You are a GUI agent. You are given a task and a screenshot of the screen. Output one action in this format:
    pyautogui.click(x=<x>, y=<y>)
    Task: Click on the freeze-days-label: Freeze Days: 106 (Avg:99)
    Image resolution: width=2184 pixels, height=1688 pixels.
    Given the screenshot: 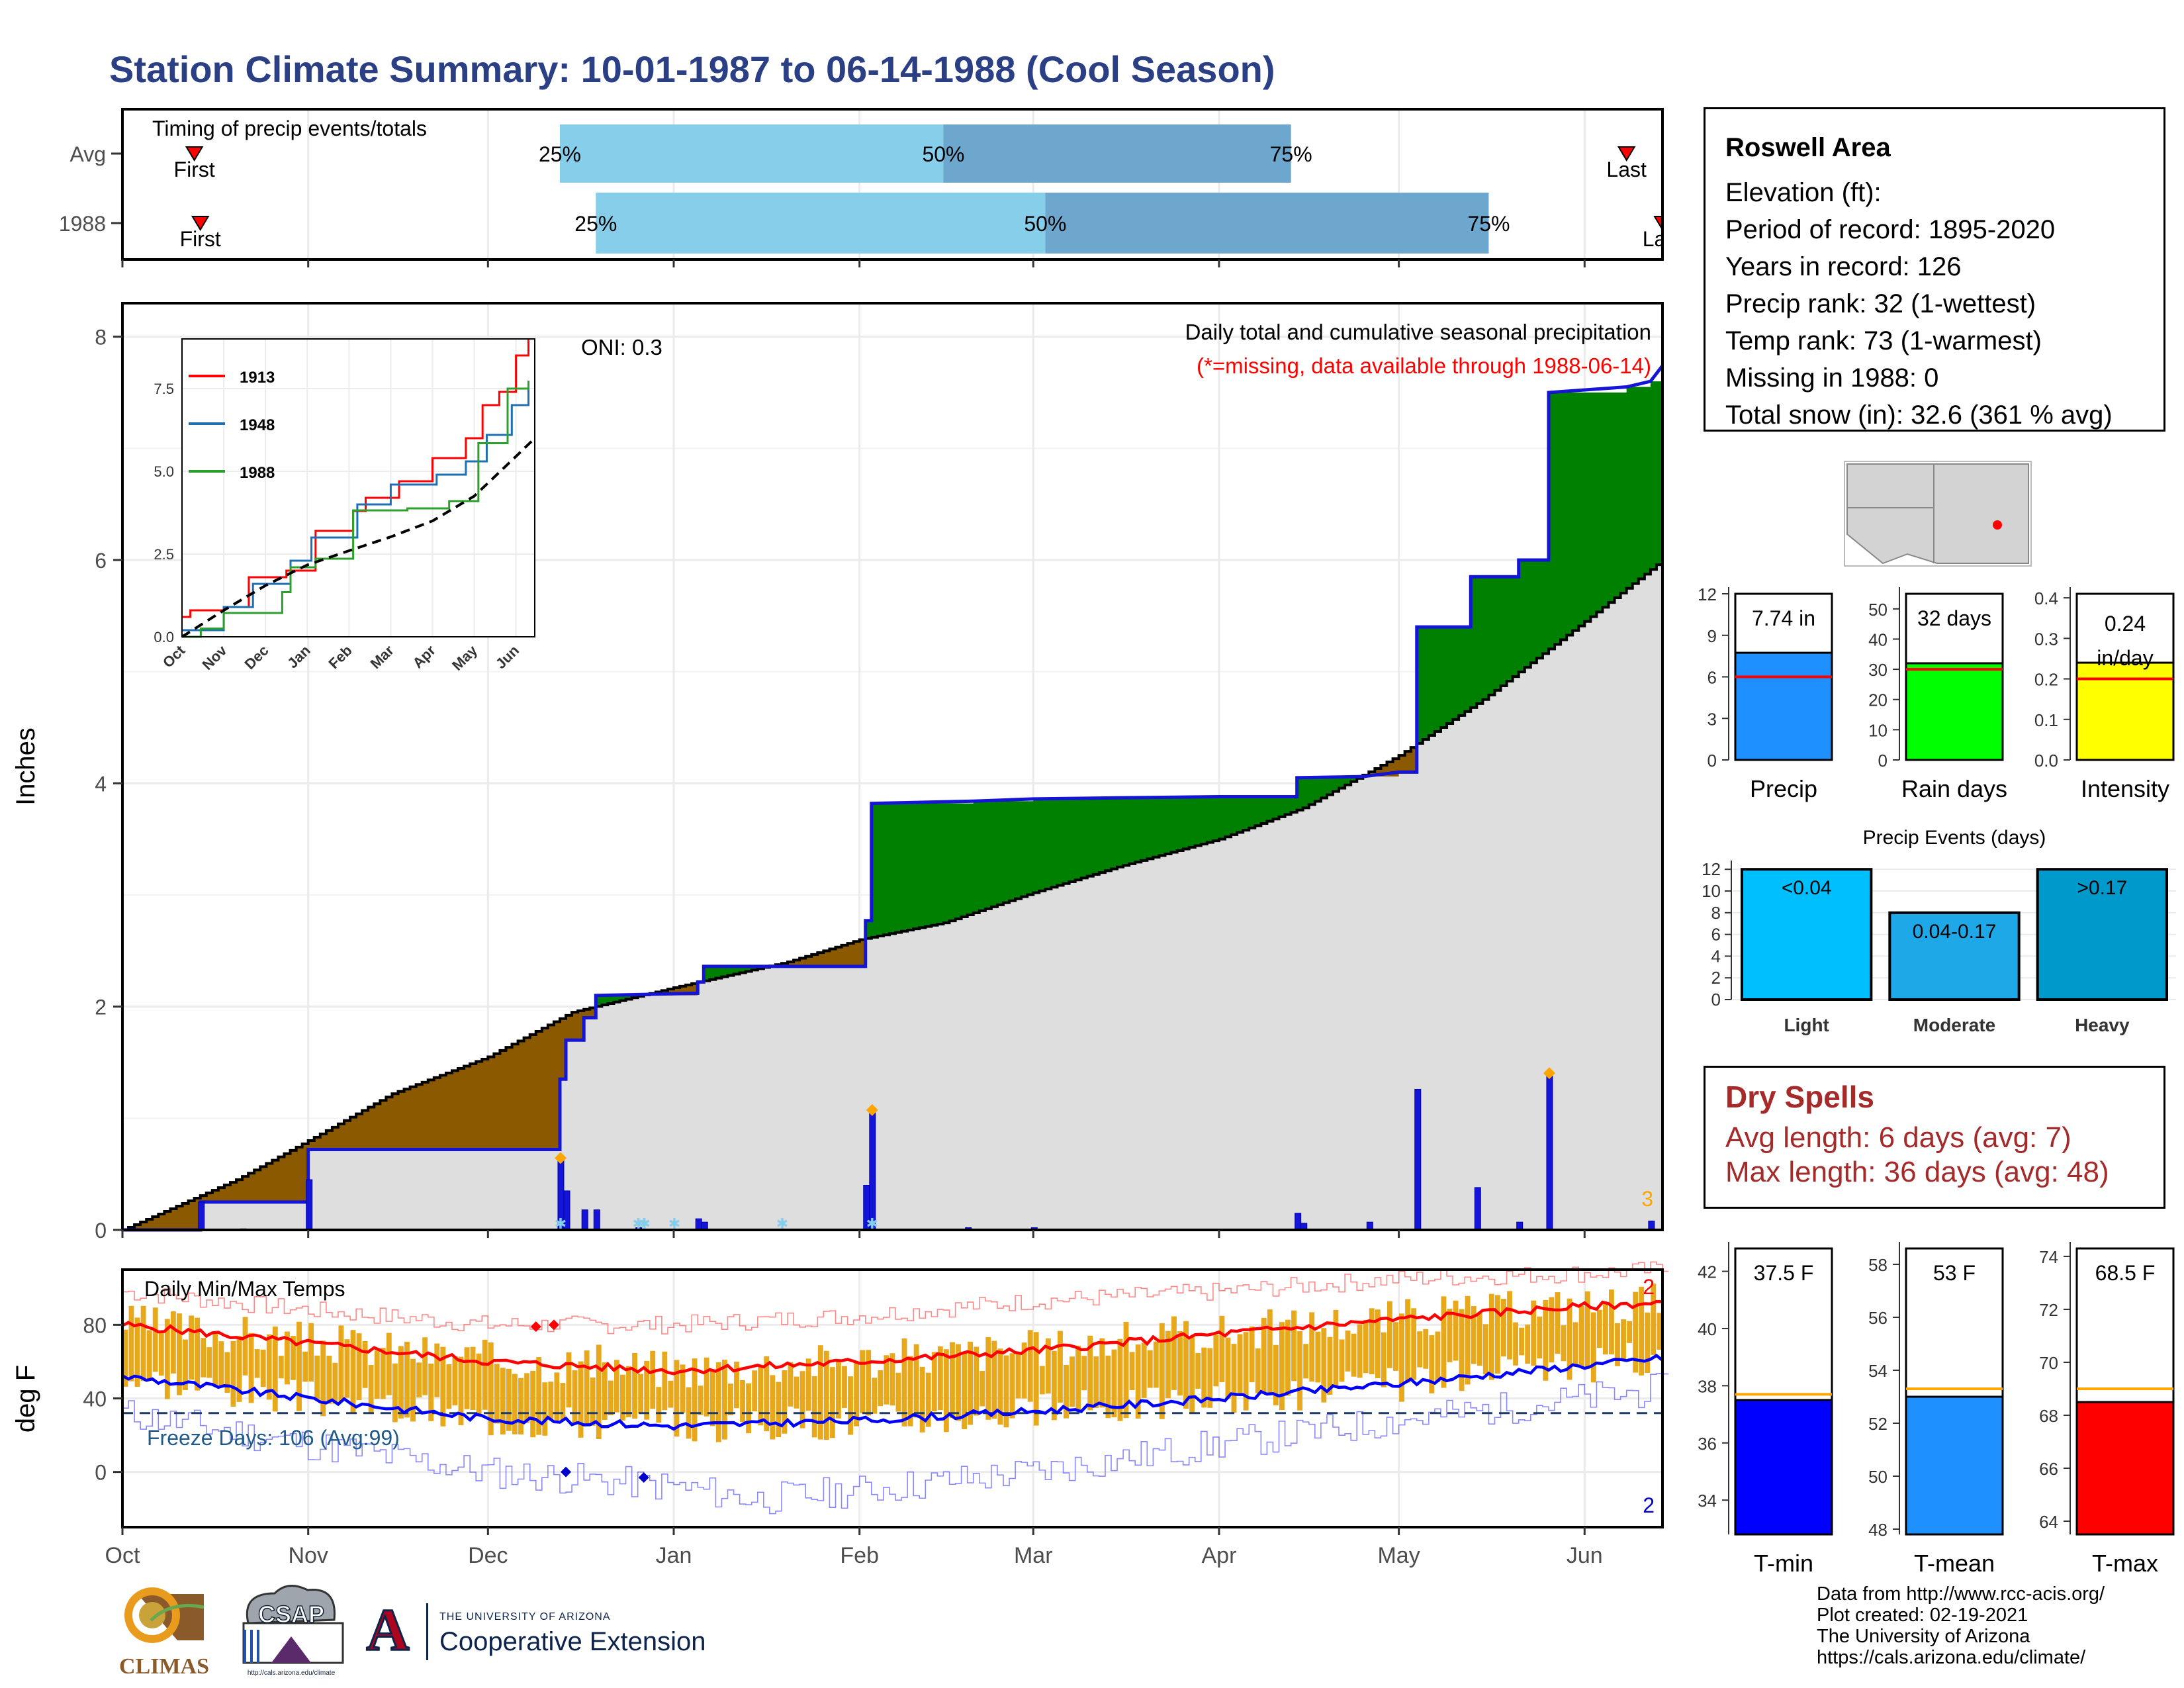 What is the action you would take?
    pyautogui.click(x=273, y=1438)
    